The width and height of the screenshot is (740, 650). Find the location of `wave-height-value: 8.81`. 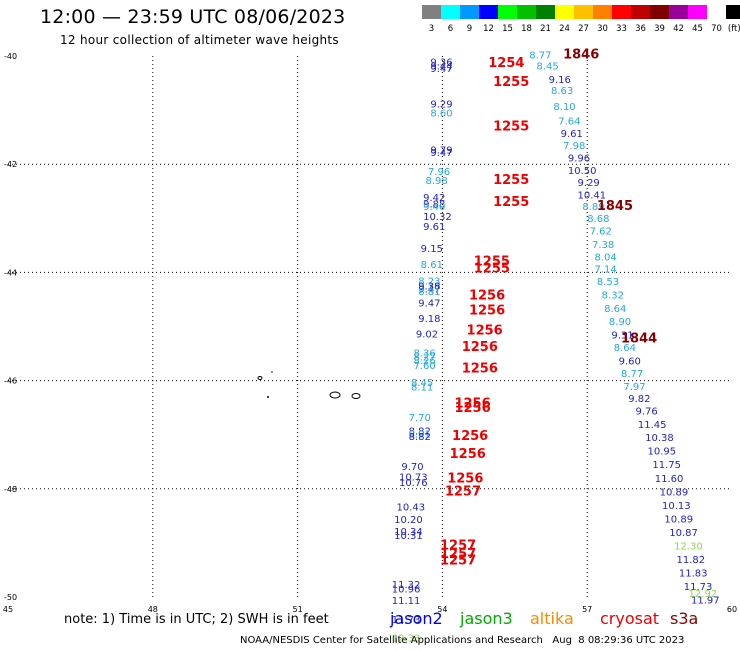

wave-height-value: 8.81 is located at coordinates (429, 292).